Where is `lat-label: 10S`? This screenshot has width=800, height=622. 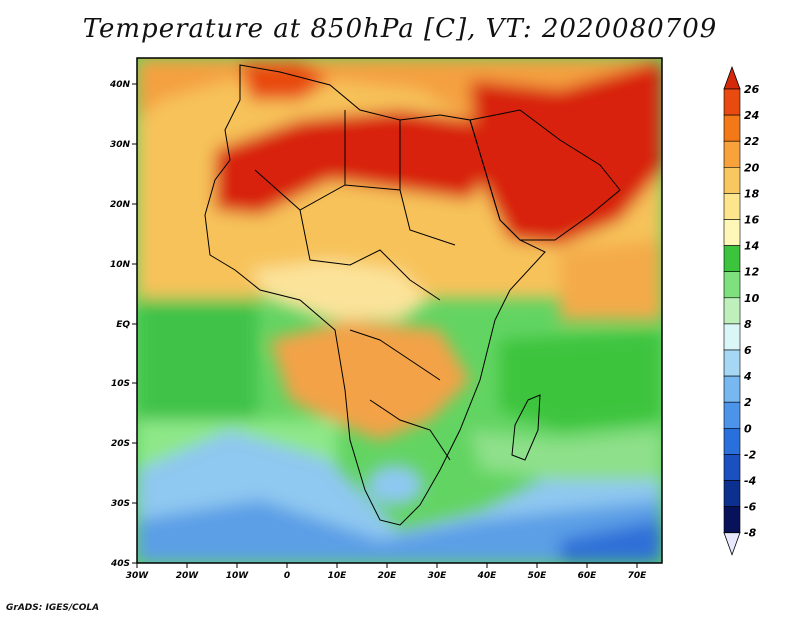
lat-label: 10S is located at coordinates (120, 384).